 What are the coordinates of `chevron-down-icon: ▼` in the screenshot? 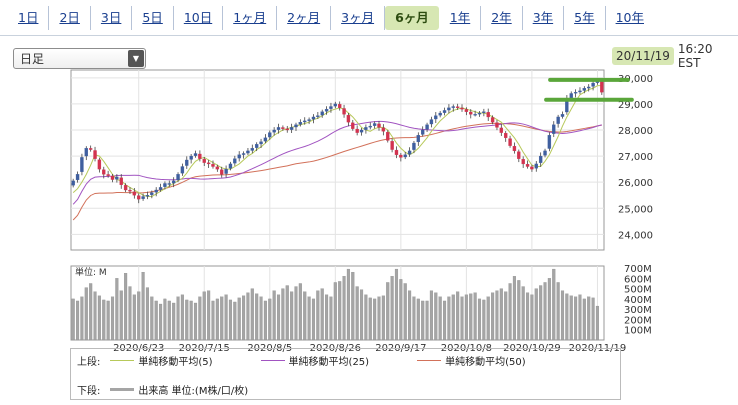 It's located at (136, 58).